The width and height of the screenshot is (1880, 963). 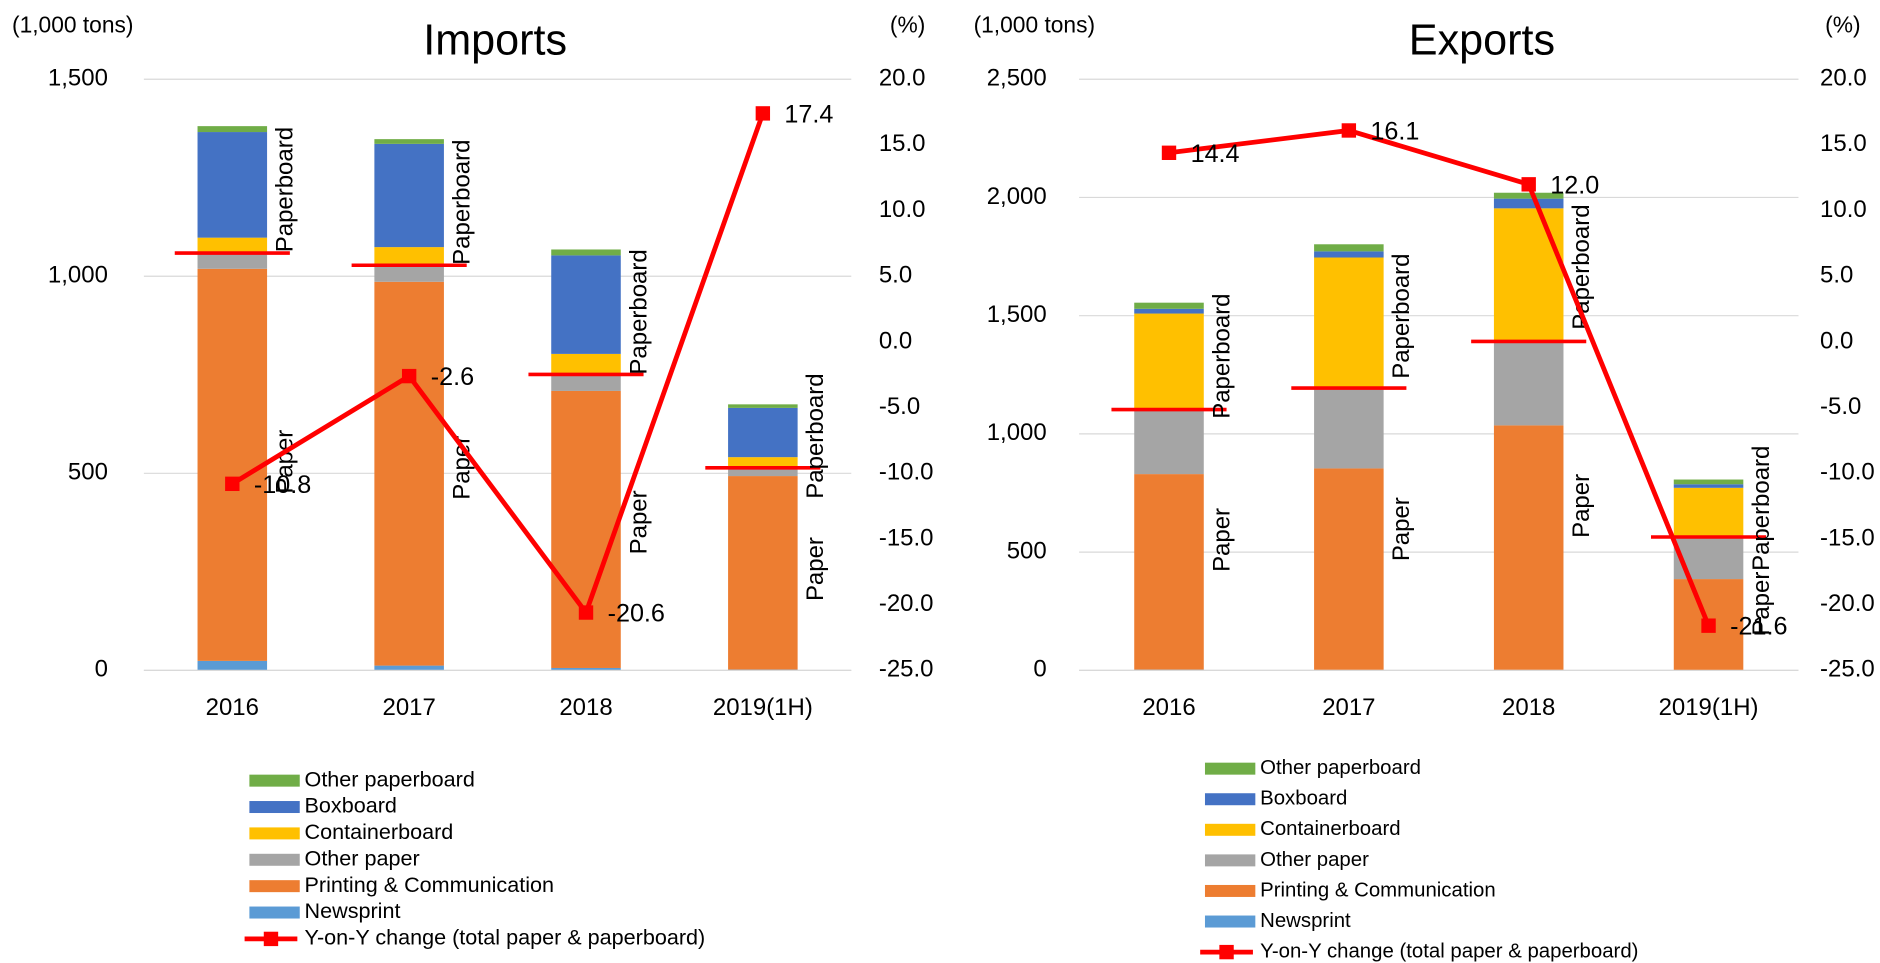 I want to click on y2-tick-label: 20.0, so click(x=902, y=78).